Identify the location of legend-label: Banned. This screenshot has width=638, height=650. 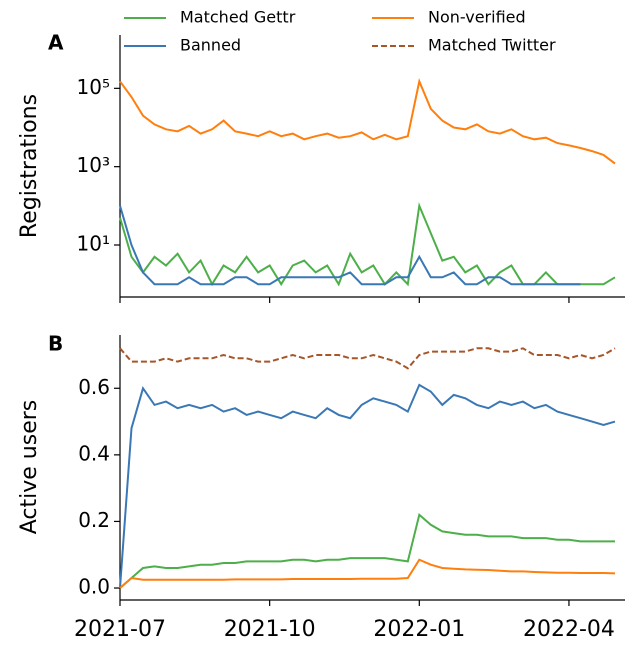
(210, 45).